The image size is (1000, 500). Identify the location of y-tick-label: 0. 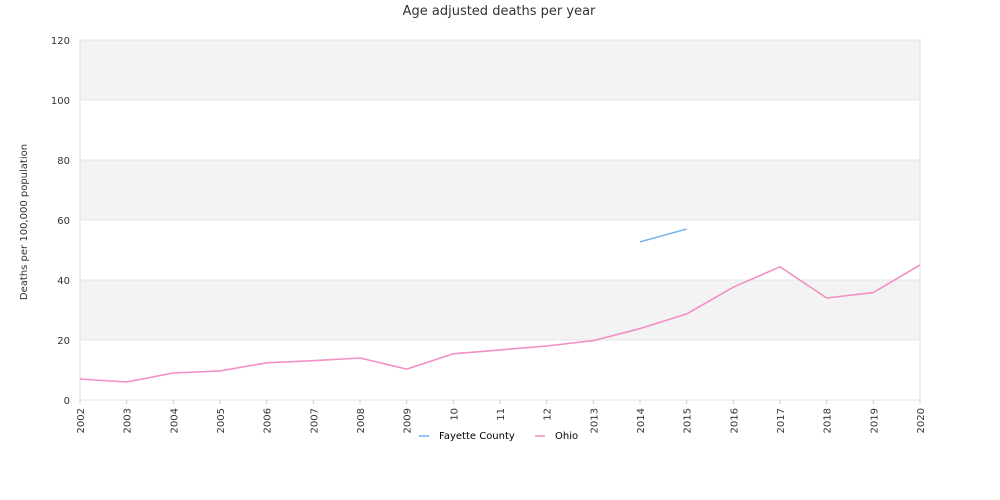
(67, 401).